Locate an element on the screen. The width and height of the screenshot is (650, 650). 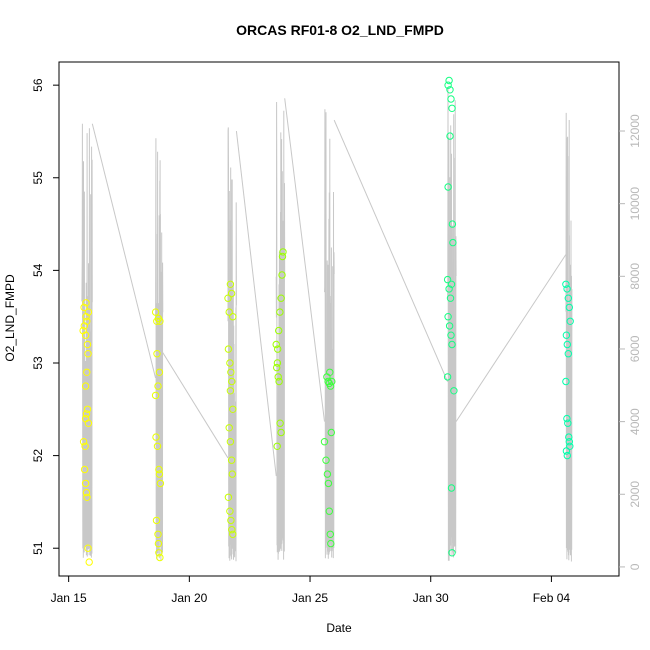
y-tick-label: 53 is located at coordinates (38, 363).